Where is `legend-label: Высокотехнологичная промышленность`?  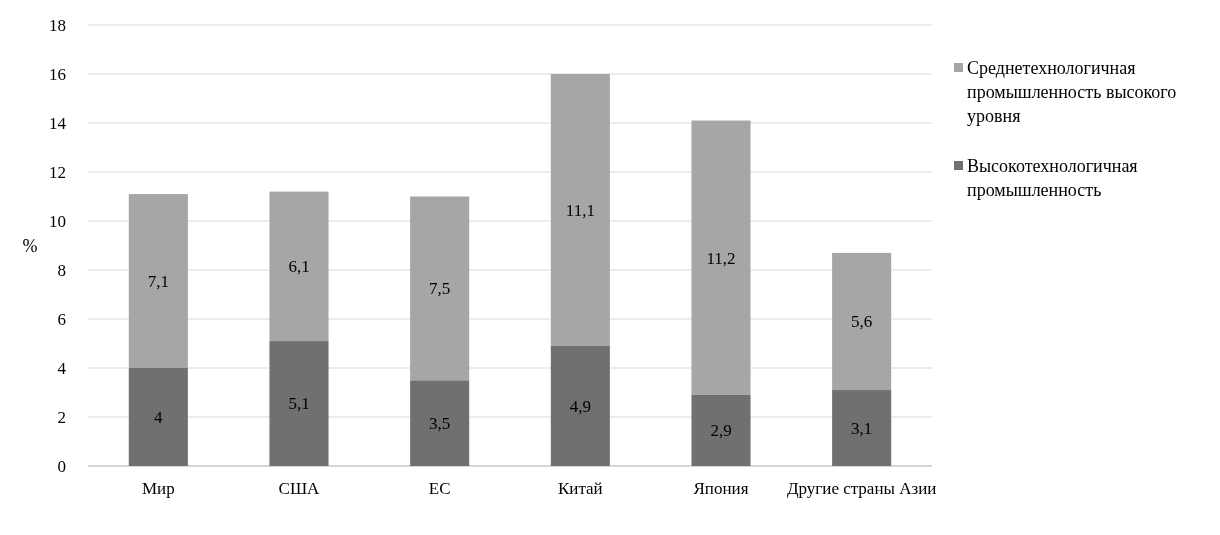 legend-label: Высокотехнологичная промышленность is located at coordinates (1052, 178).